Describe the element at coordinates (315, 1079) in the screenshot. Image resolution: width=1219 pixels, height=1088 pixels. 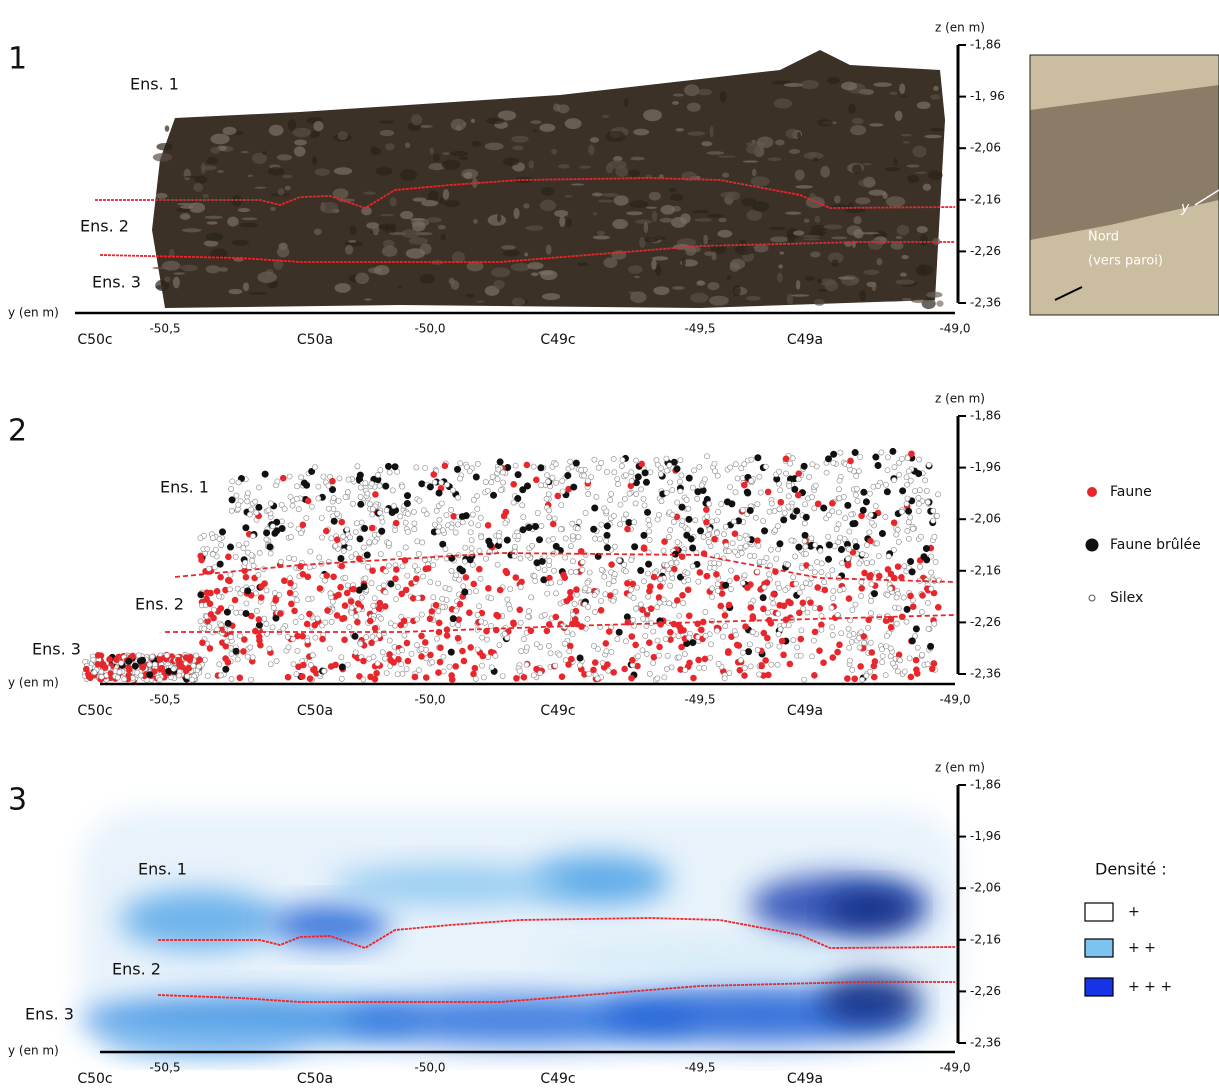
I see `square-label: C50a` at that location.